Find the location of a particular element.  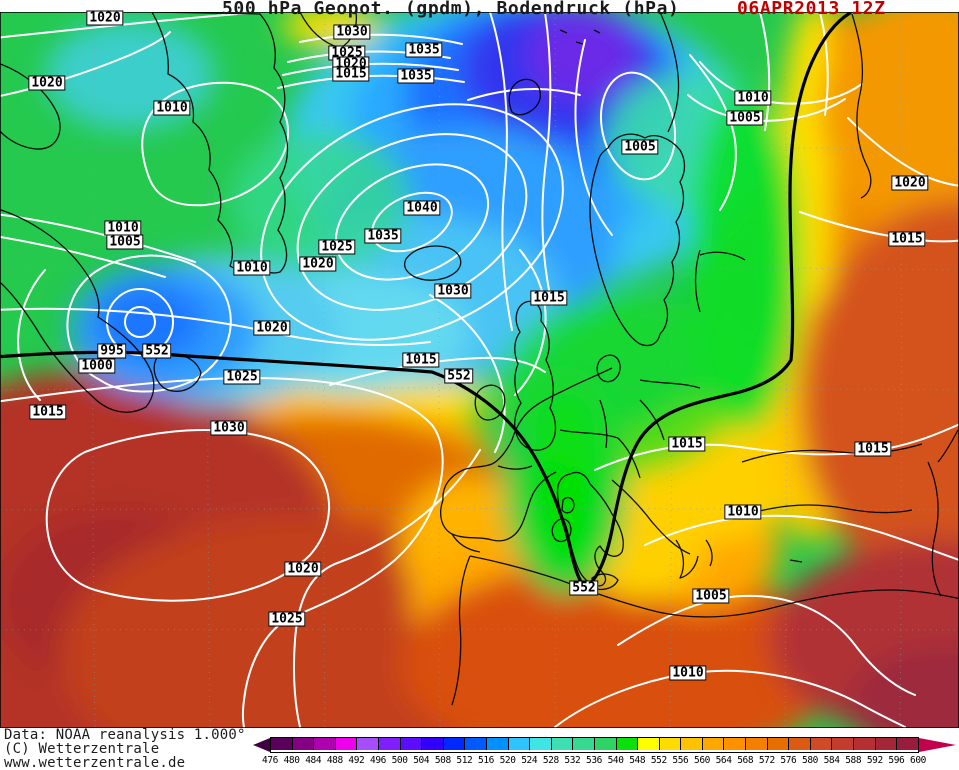

colorbar-tick: 480 is located at coordinates (291, 760).